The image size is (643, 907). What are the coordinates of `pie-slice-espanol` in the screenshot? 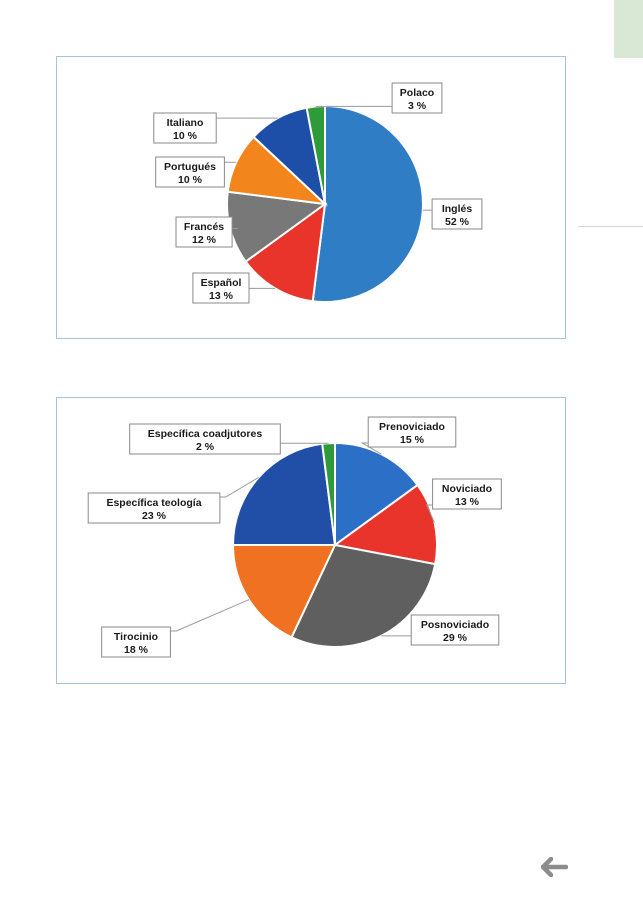 It's located at (285, 252).